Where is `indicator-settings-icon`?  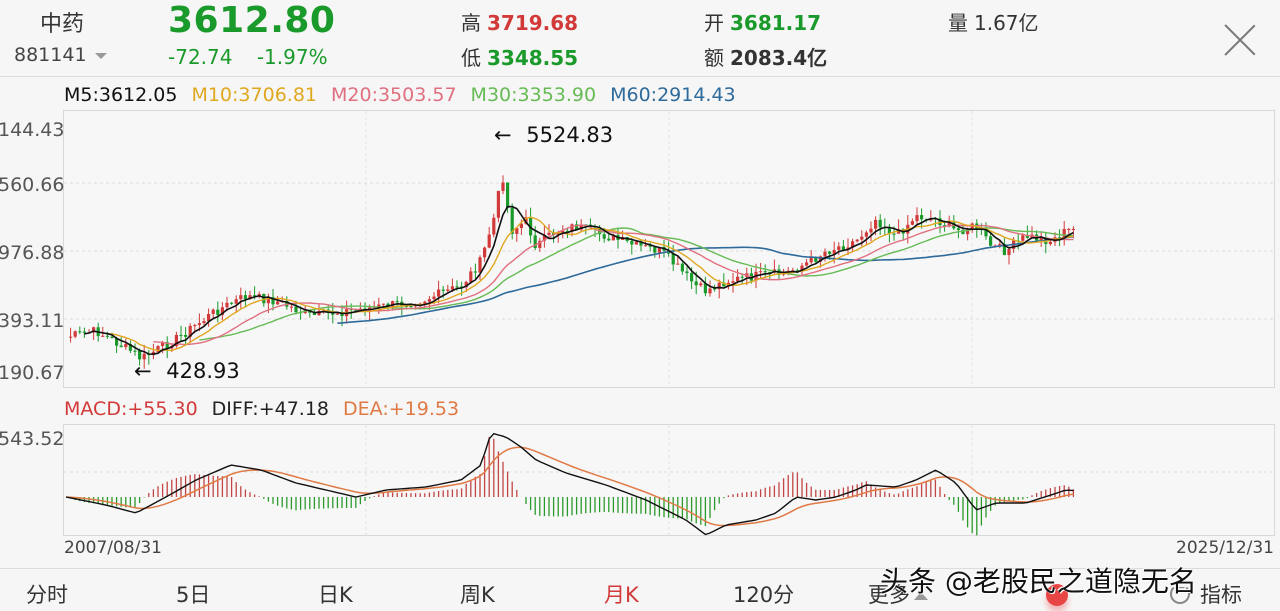
indicator-settings-icon is located at coordinates (1180, 593).